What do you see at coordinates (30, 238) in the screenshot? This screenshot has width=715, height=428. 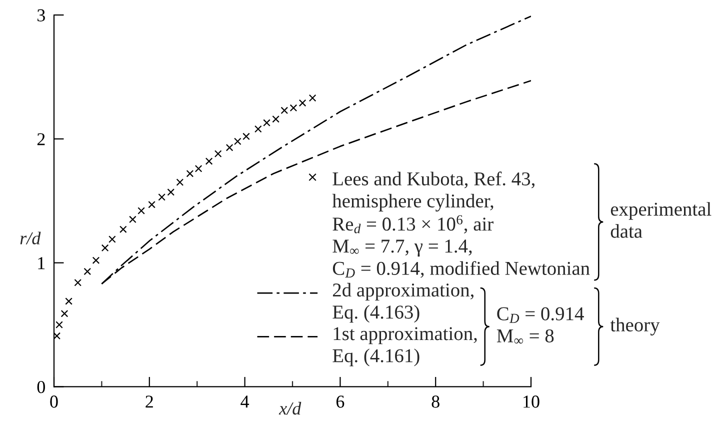 I see `y-axis-title: r/d` at bounding box center [30, 238].